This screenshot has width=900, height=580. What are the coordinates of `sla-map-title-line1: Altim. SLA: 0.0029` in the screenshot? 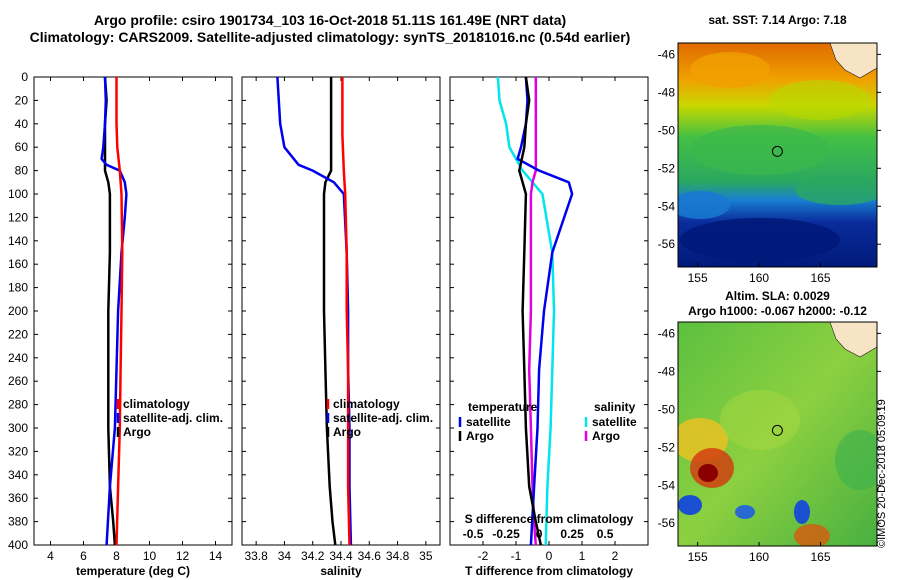 It's located at (777, 296).